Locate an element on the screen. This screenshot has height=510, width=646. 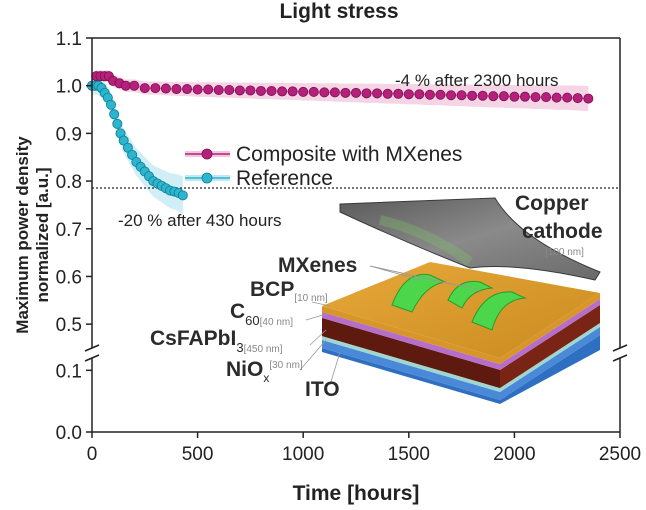
x-tick-label-3: 1500 is located at coordinates (409, 454).